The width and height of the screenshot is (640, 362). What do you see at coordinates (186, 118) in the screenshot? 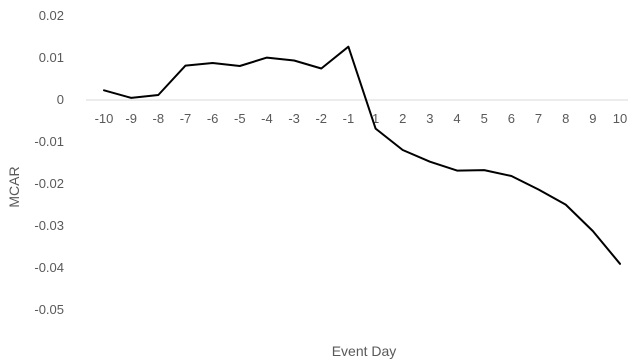
I see `x-tick-label: -7` at bounding box center [186, 118].